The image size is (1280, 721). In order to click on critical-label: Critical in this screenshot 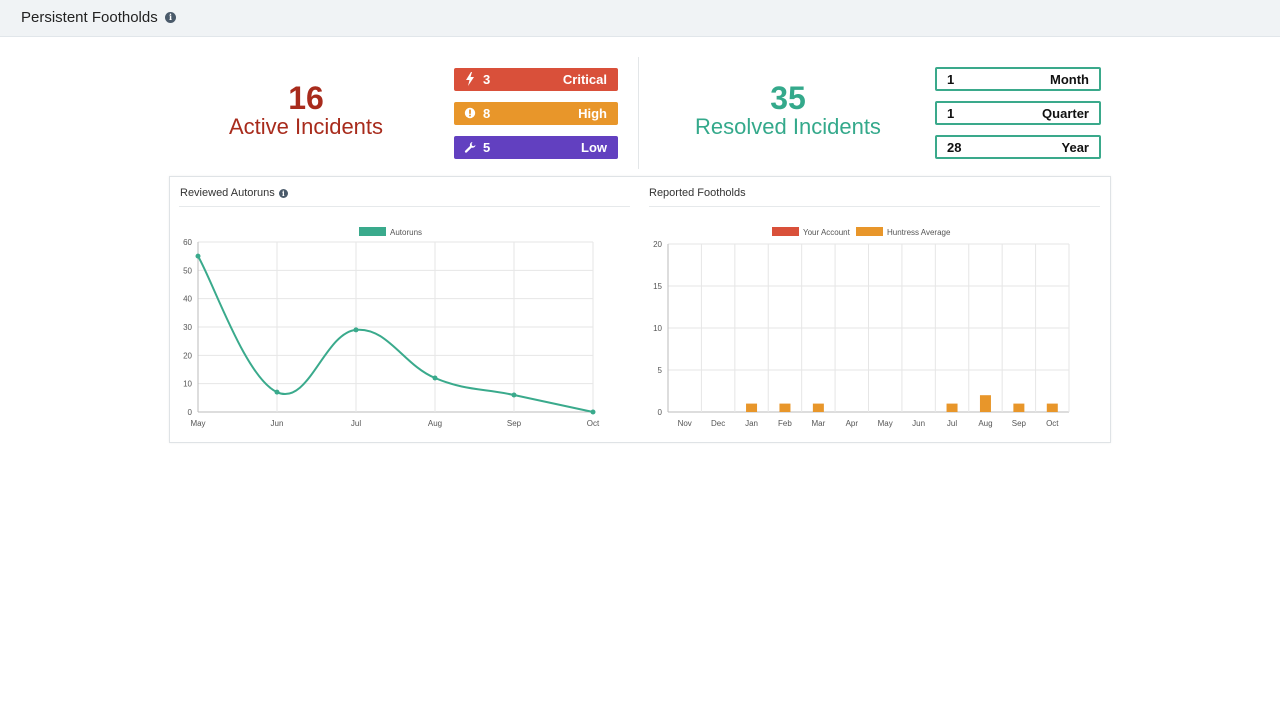, I will do `click(584, 79)`.